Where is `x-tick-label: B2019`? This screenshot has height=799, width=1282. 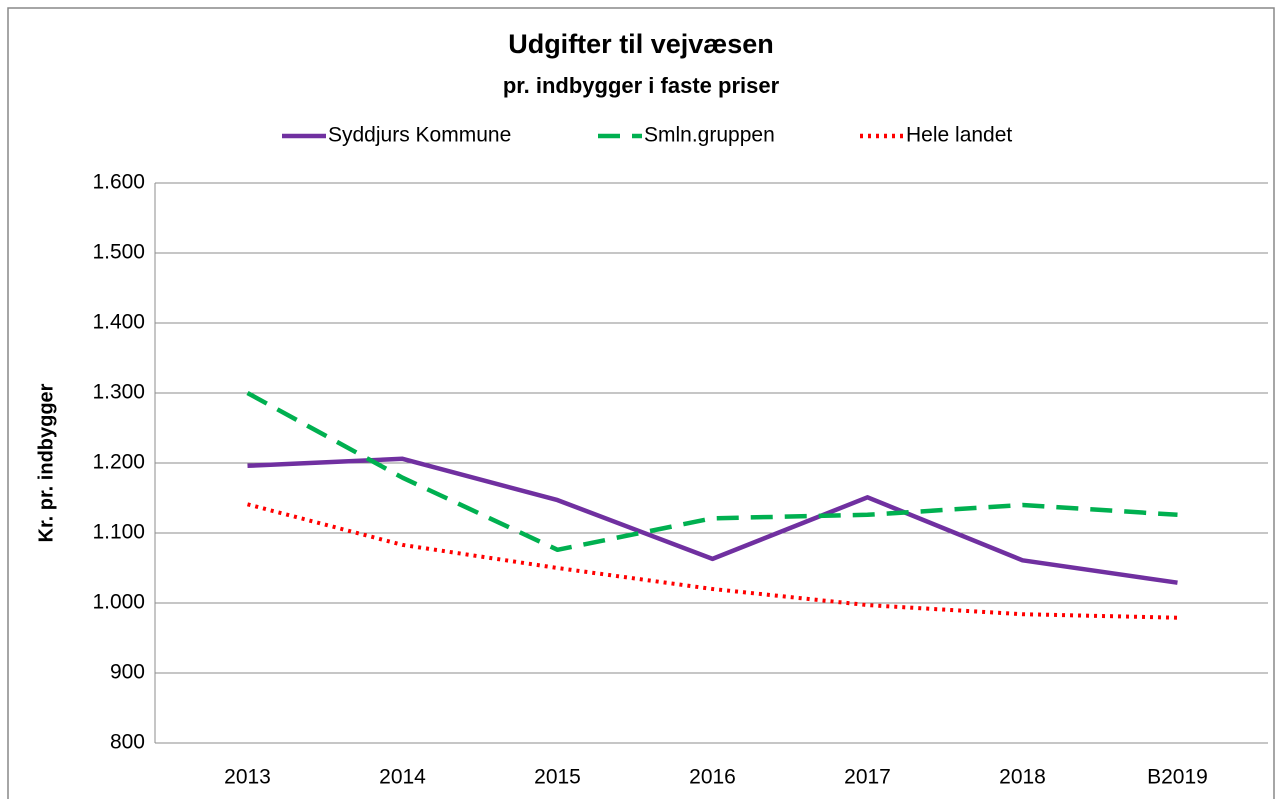 x-tick-label: B2019 is located at coordinates (1177, 777).